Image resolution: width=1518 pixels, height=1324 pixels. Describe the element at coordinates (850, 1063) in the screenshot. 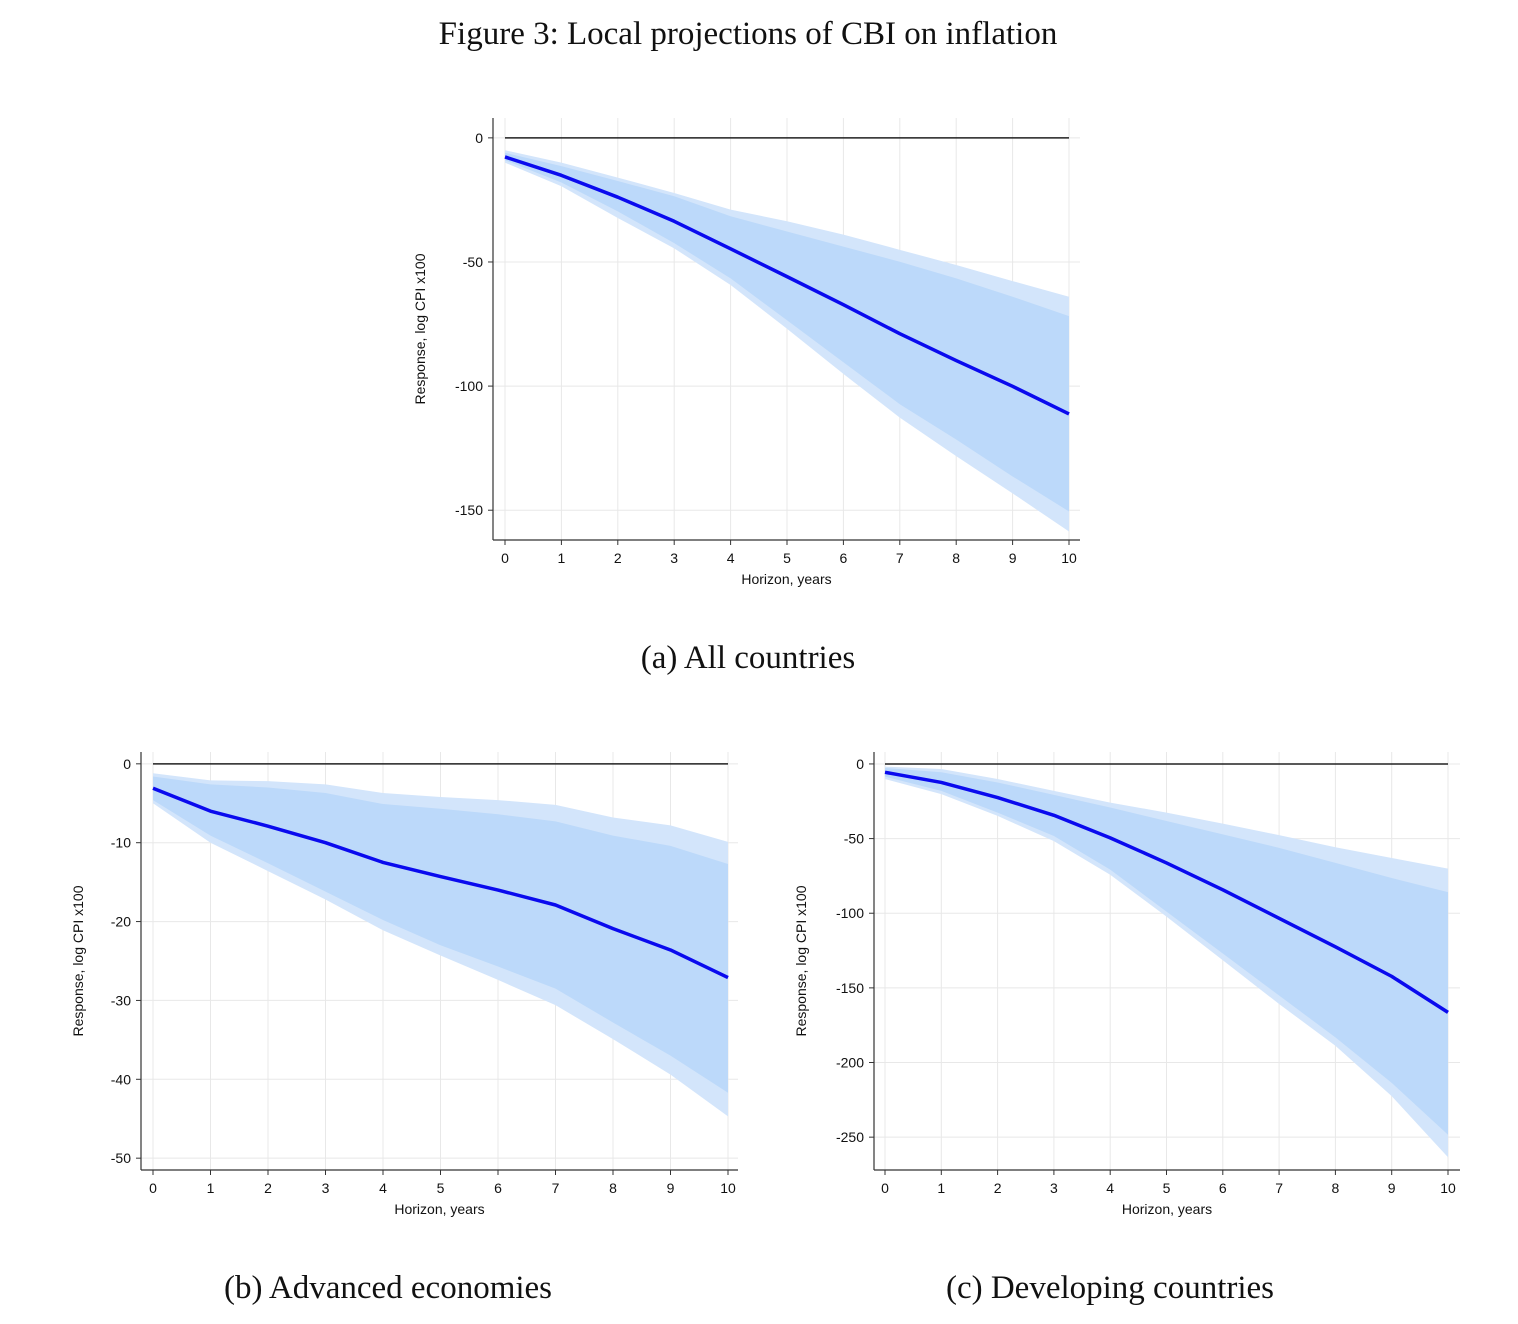

I see `y-tick-label: -200` at that location.